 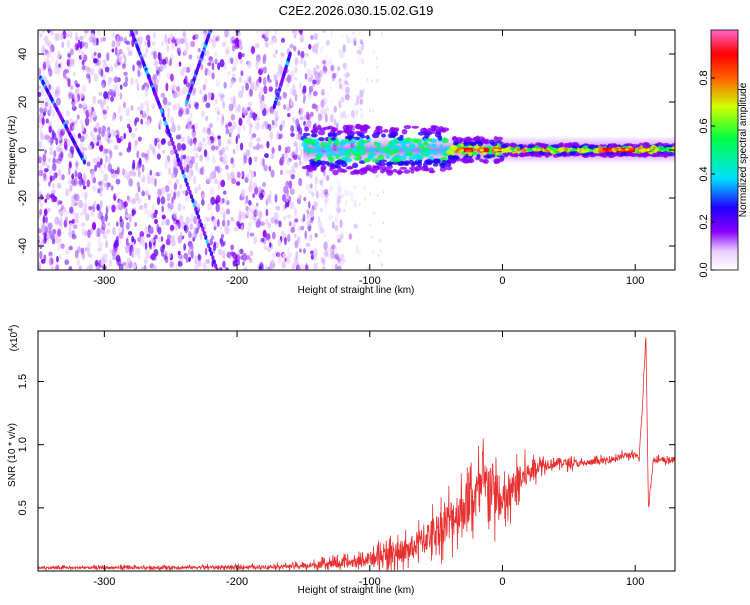 I want to click on colorbar-tick-label: 0.0, so click(x=704, y=269).